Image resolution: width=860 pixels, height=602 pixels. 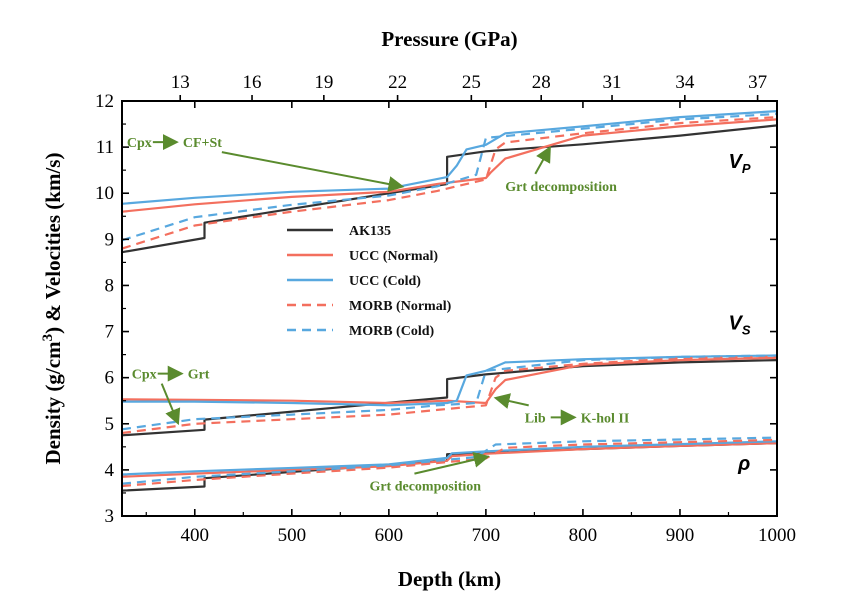 What do you see at coordinates (392, 331) in the screenshot?
I see `legend-label-morb-cold: MORB (Cold)` at bounding box center [392, 331].